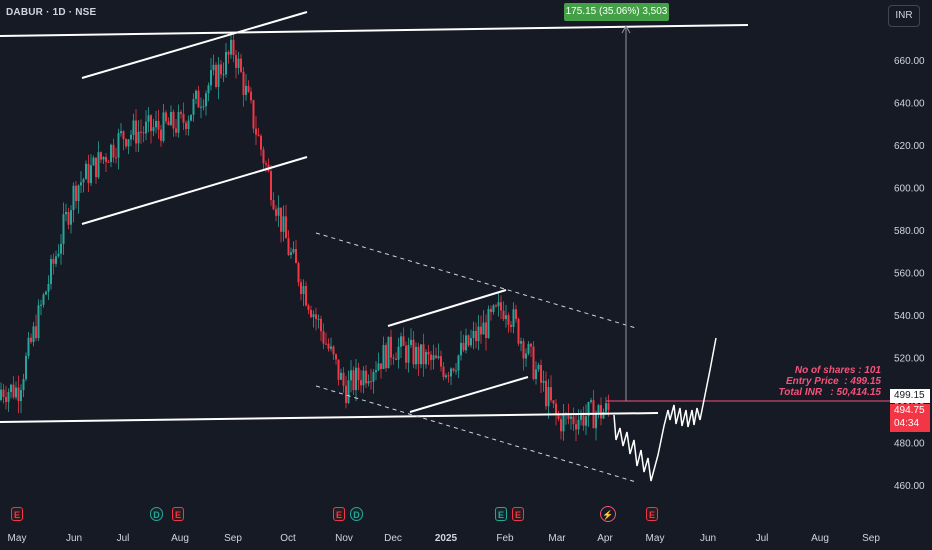  Describe the element at coordinates (288, 538) in the screenshot. I see `x-tick-label: Oct` at that location.